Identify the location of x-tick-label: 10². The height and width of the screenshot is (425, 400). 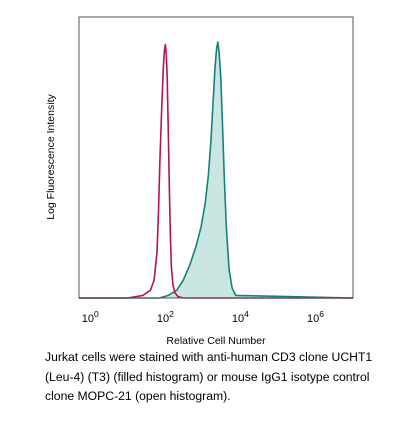
(165, 317).